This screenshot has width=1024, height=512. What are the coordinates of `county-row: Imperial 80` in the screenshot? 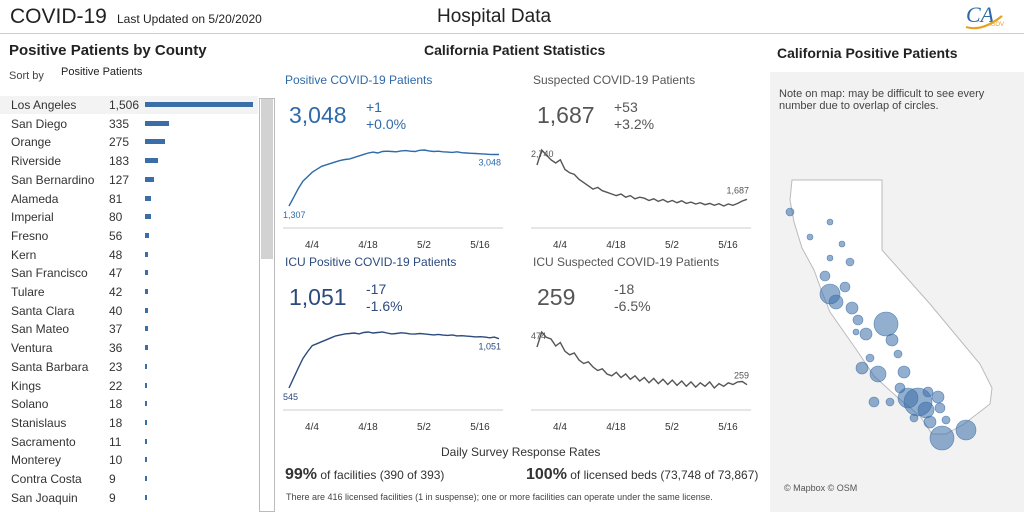 It's located at (129, 217).